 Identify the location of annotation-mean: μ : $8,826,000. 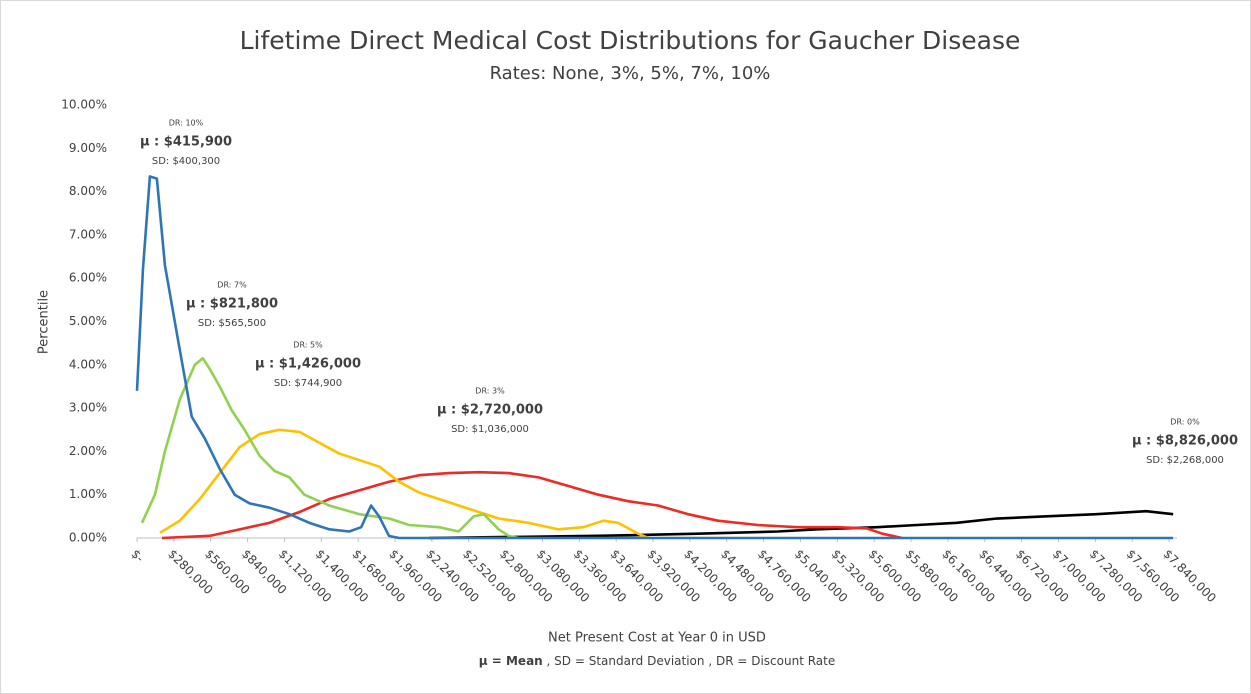
(1185, 441).